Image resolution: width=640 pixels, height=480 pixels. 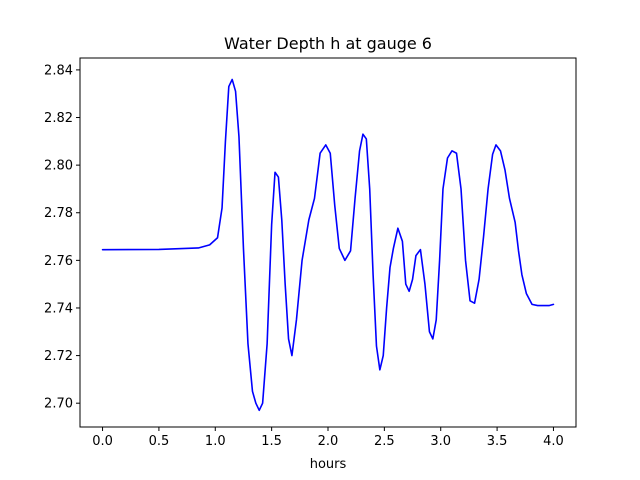 I want to click on x-tick-label: 2.0, so click(x=328, y=441).